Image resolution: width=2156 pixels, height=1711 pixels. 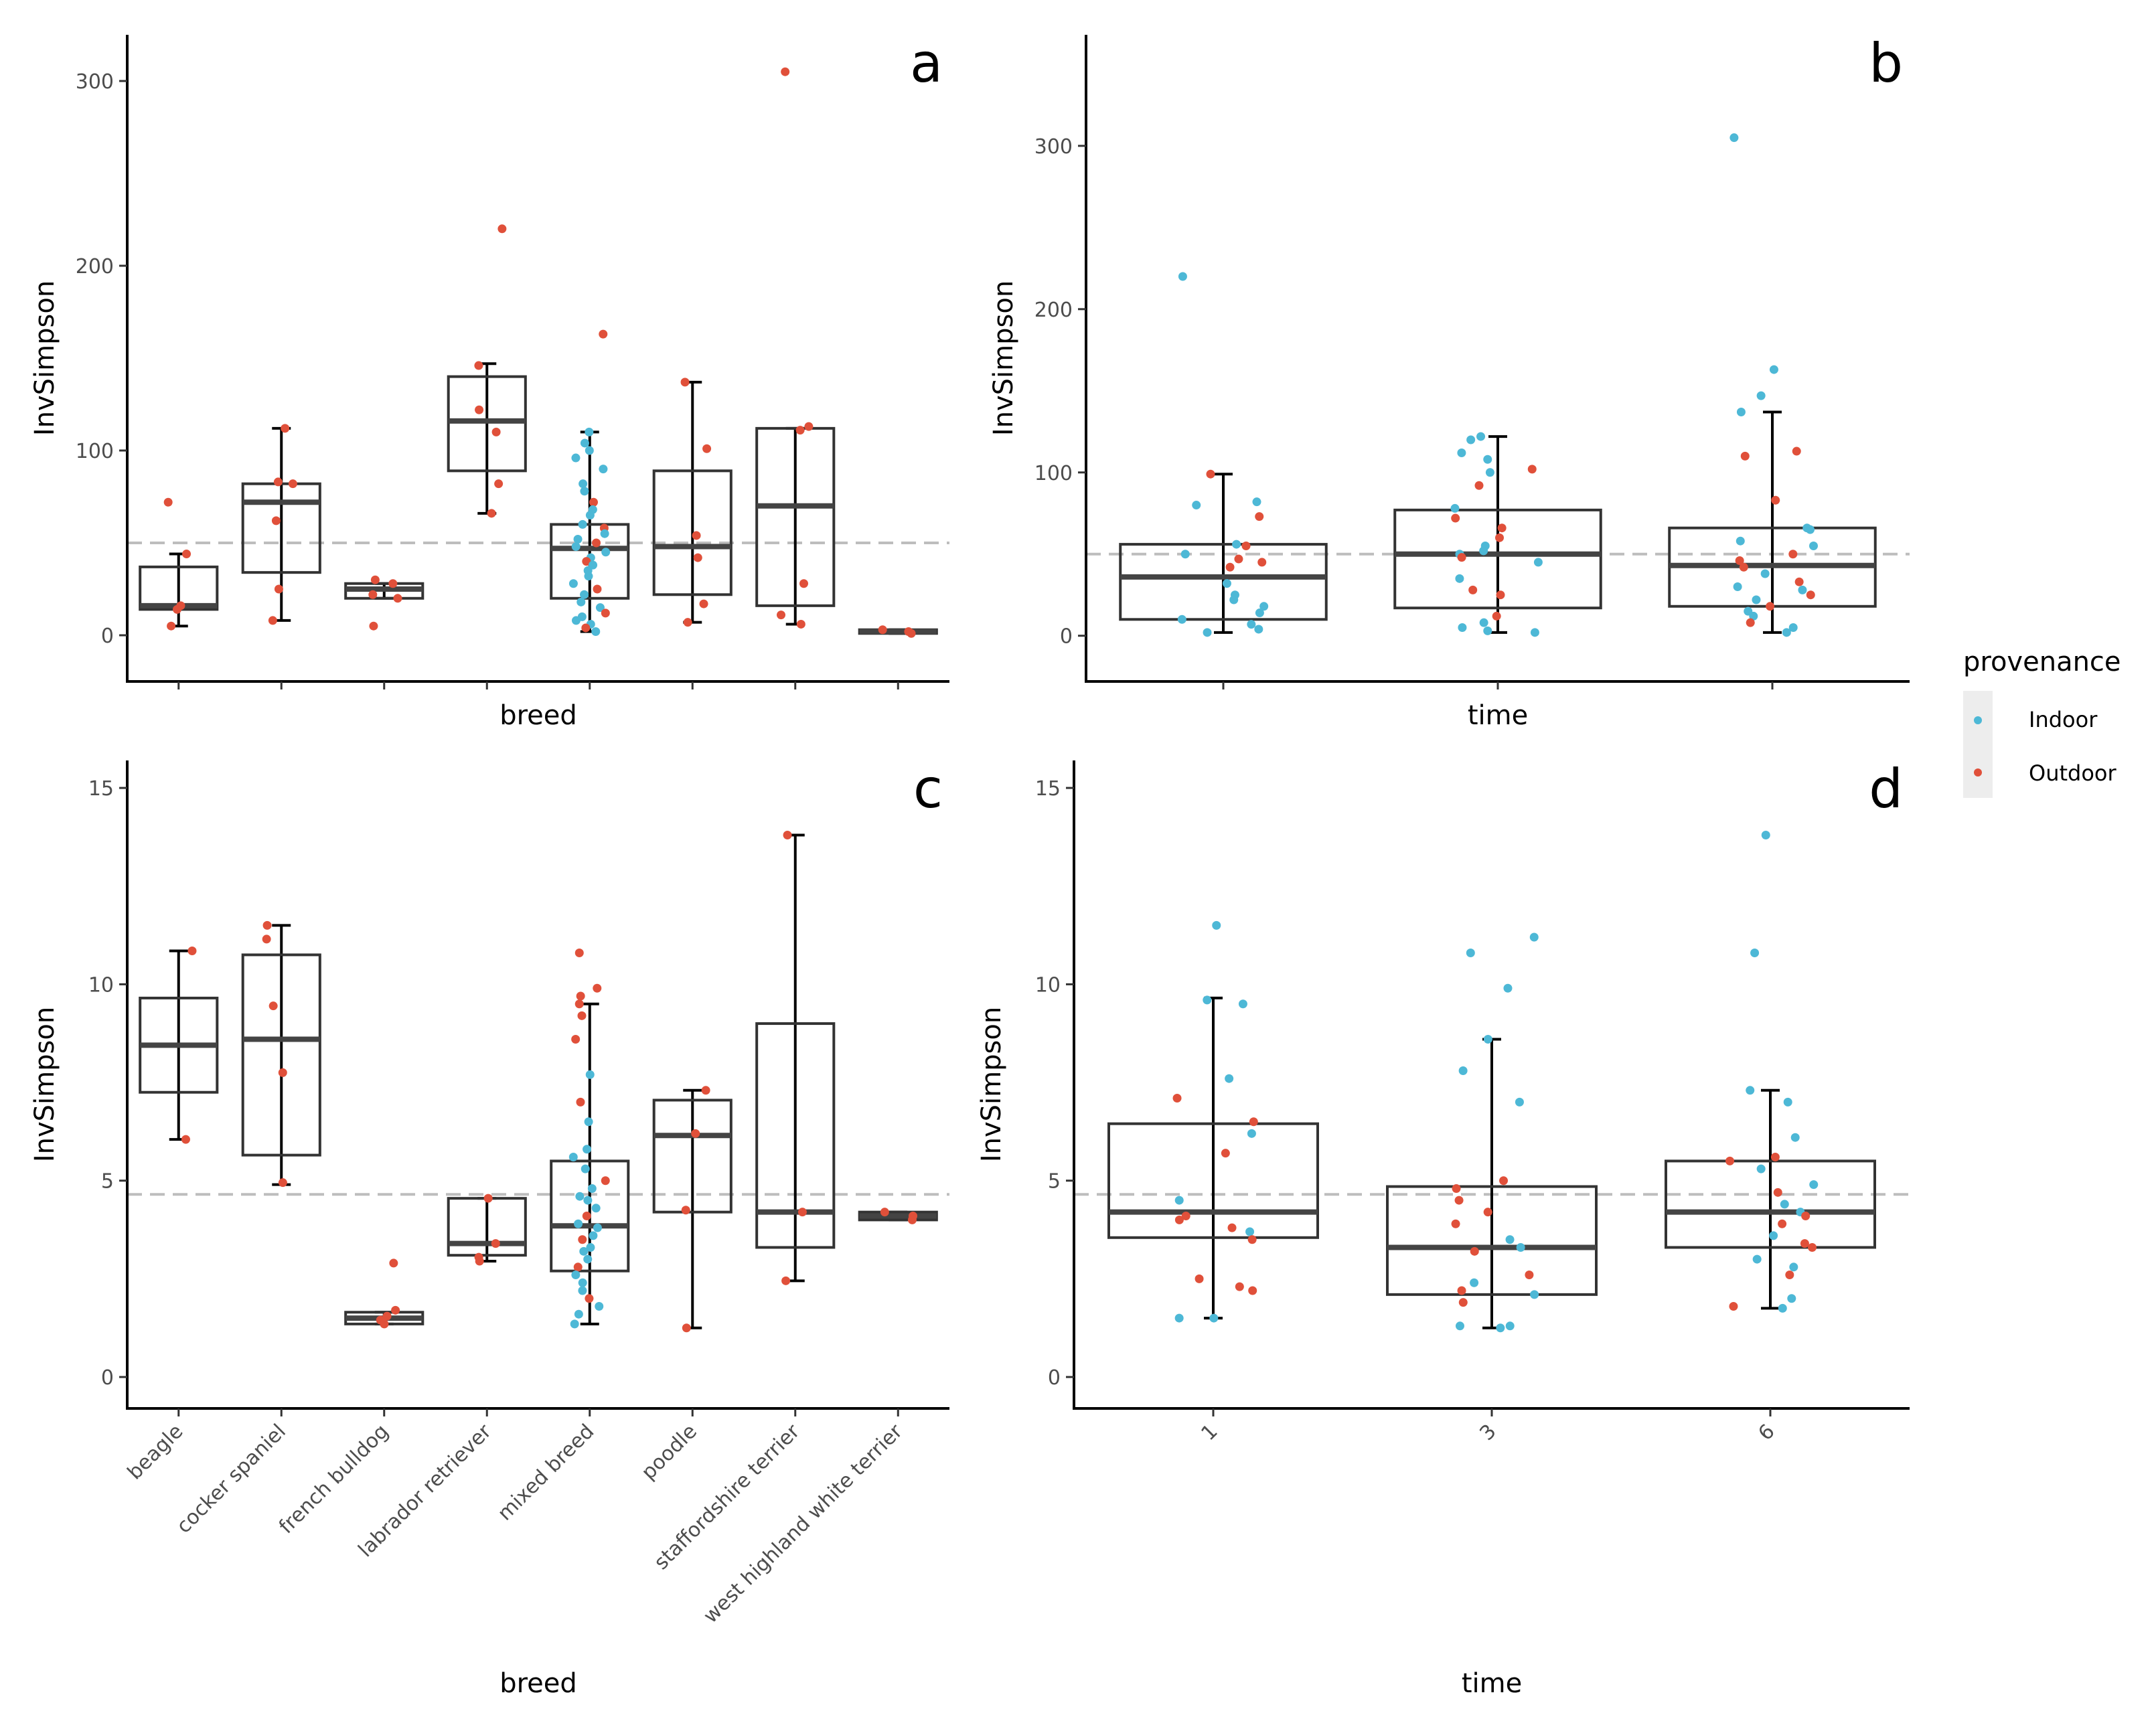 I want to click on x-tick-label: mixed breed, so click(x=546, y=1473).